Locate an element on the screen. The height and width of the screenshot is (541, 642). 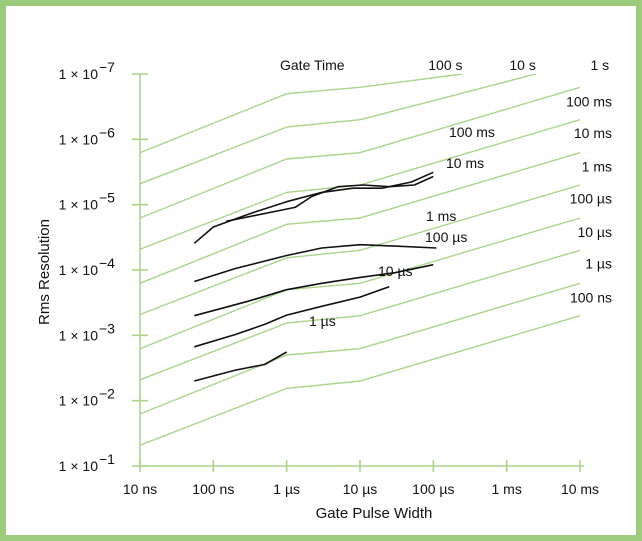
y-tick-exponent: −7 is located at coordinates (107, 67).